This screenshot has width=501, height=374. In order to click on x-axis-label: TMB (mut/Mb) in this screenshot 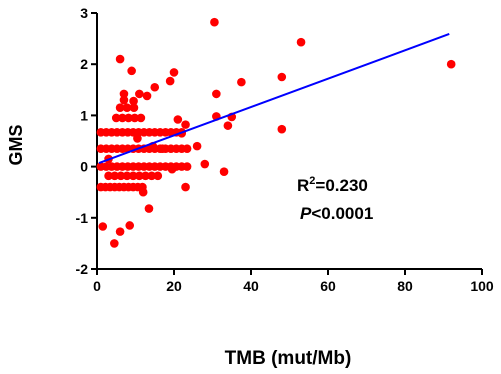, I will do `click(288, 358)`.